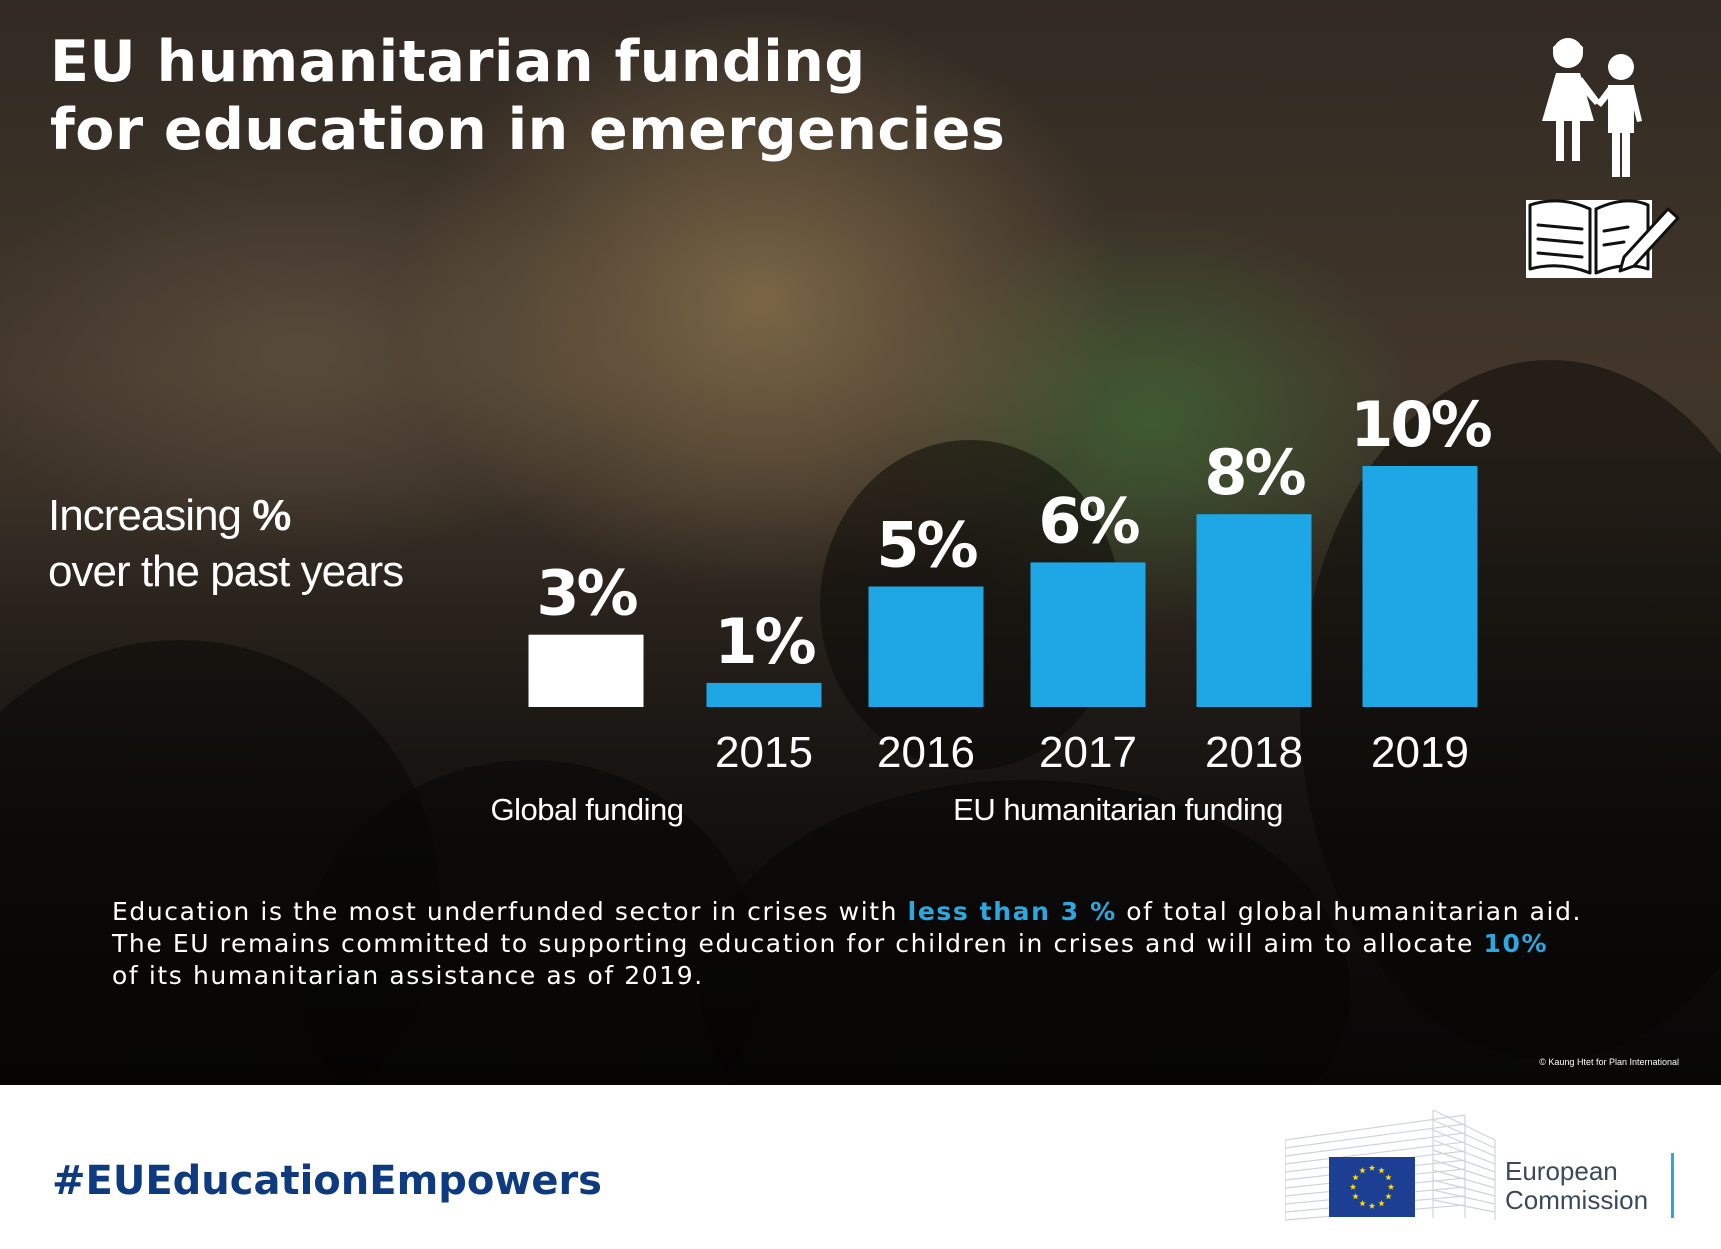 This screenshot has width=1721, height=1249. I want to click on building-icon, so click(1390, 1165).